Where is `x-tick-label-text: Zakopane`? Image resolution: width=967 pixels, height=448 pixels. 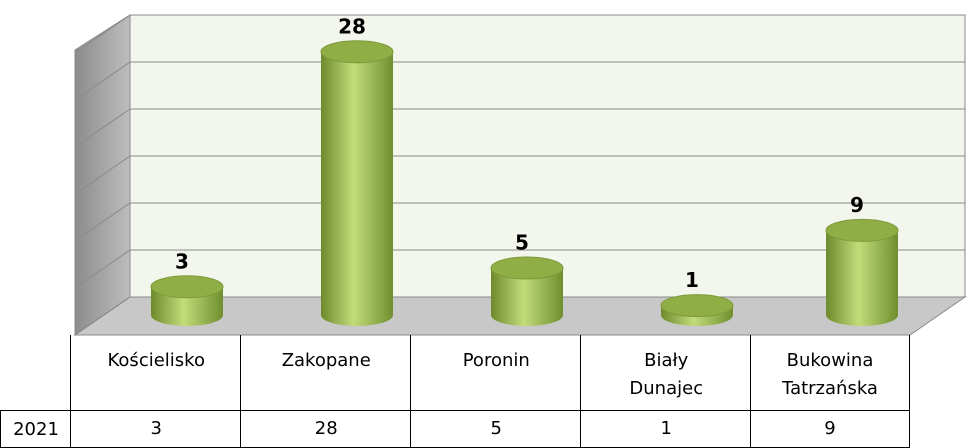
x-tick-label-text: Zakopane is located at coordinates (326, 360).